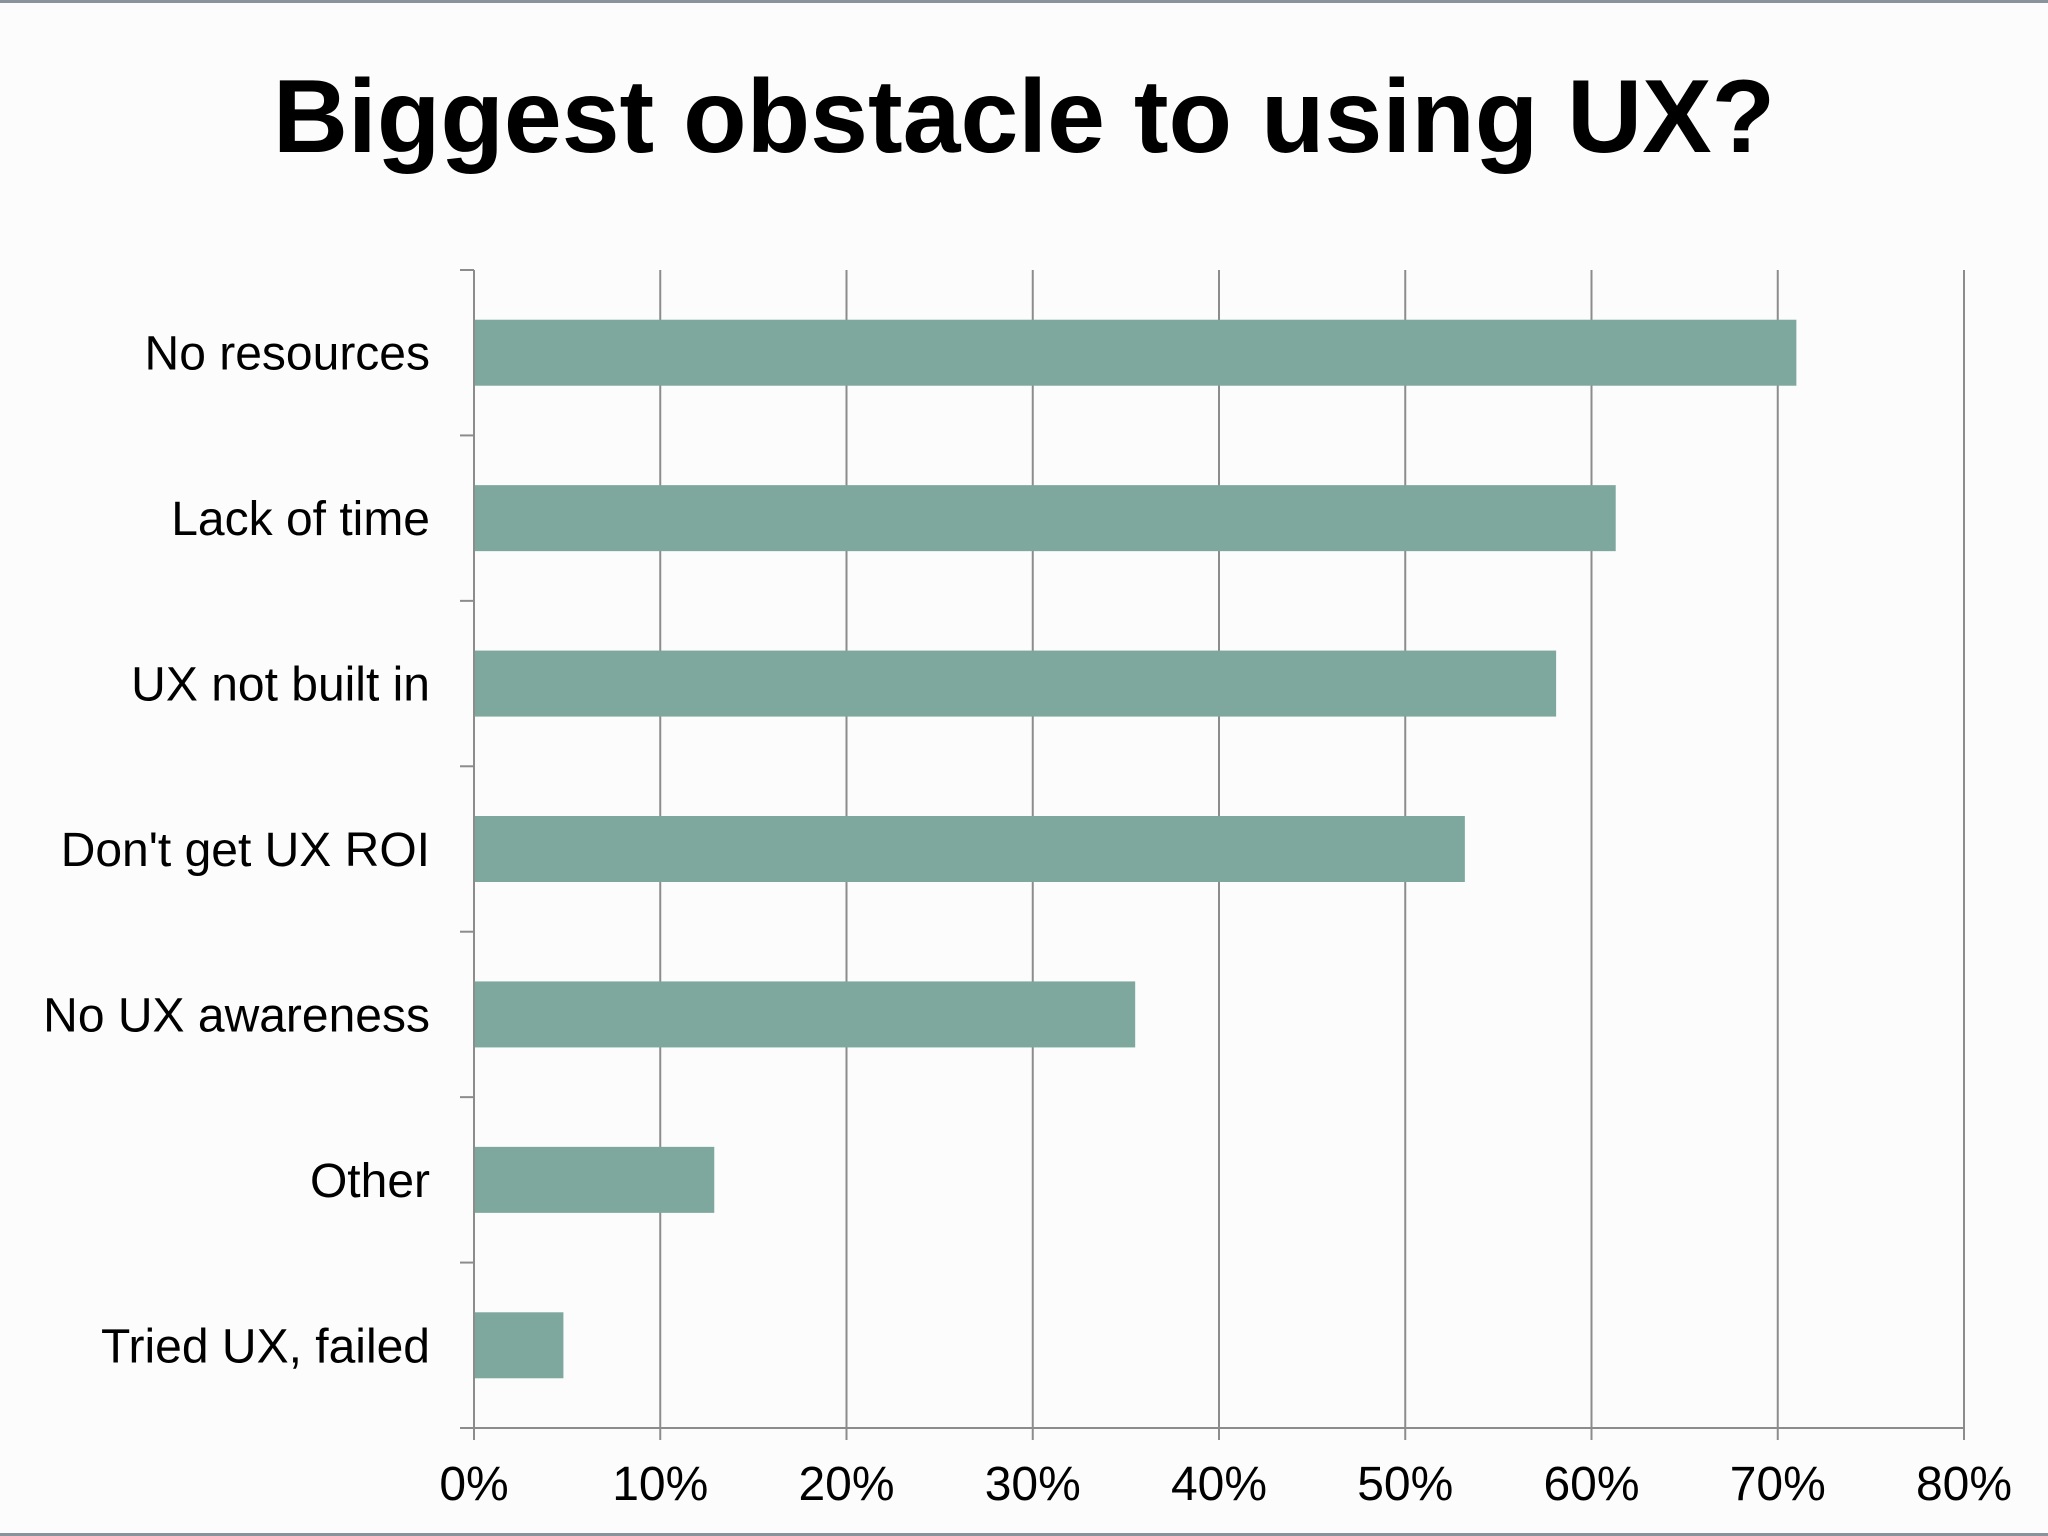 This screenshot has width=2048, height=1536. Describe the element at coordinates (1591, 1484) in the screenshot. I see `x-tick-label: 60%` at that location.